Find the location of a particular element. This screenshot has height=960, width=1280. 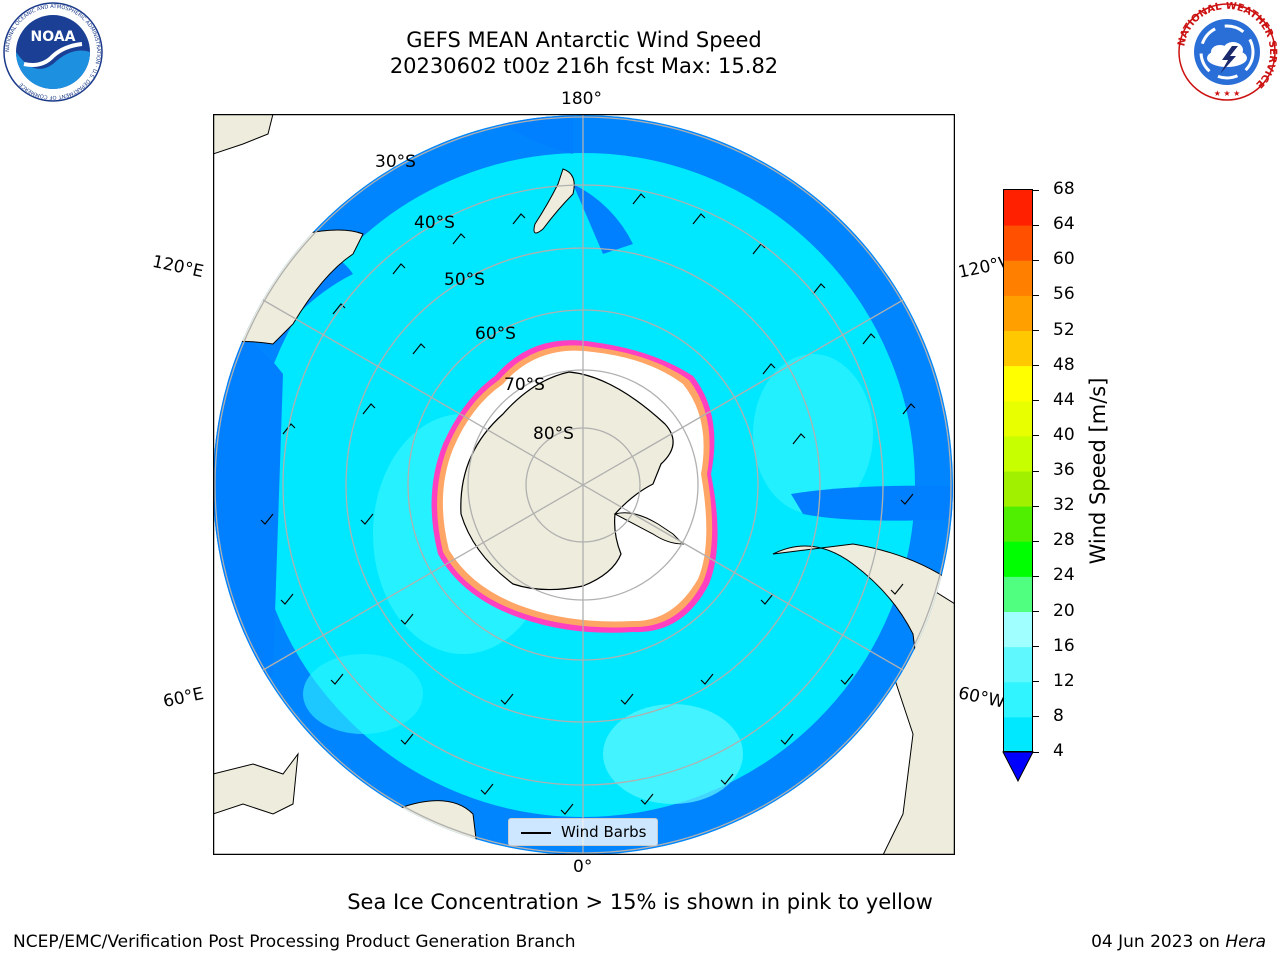

colorbar-tick-label: 64 is located at coordinates (1064, 224).